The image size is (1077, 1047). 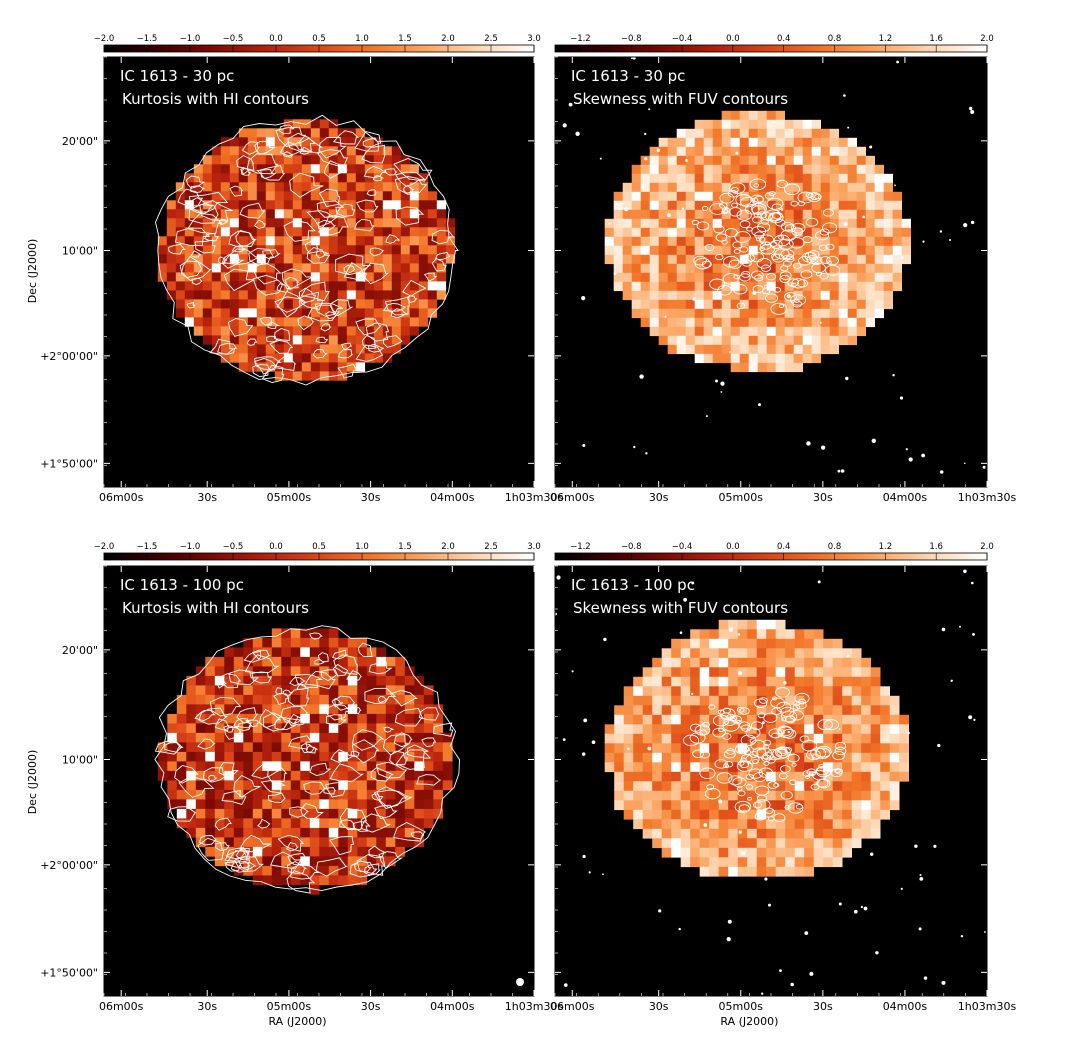 What do you see at coordinates (69, 356) in the screenshot?
I see `y-tick-label: +2°00'00"` at bounding box center [69, 356].